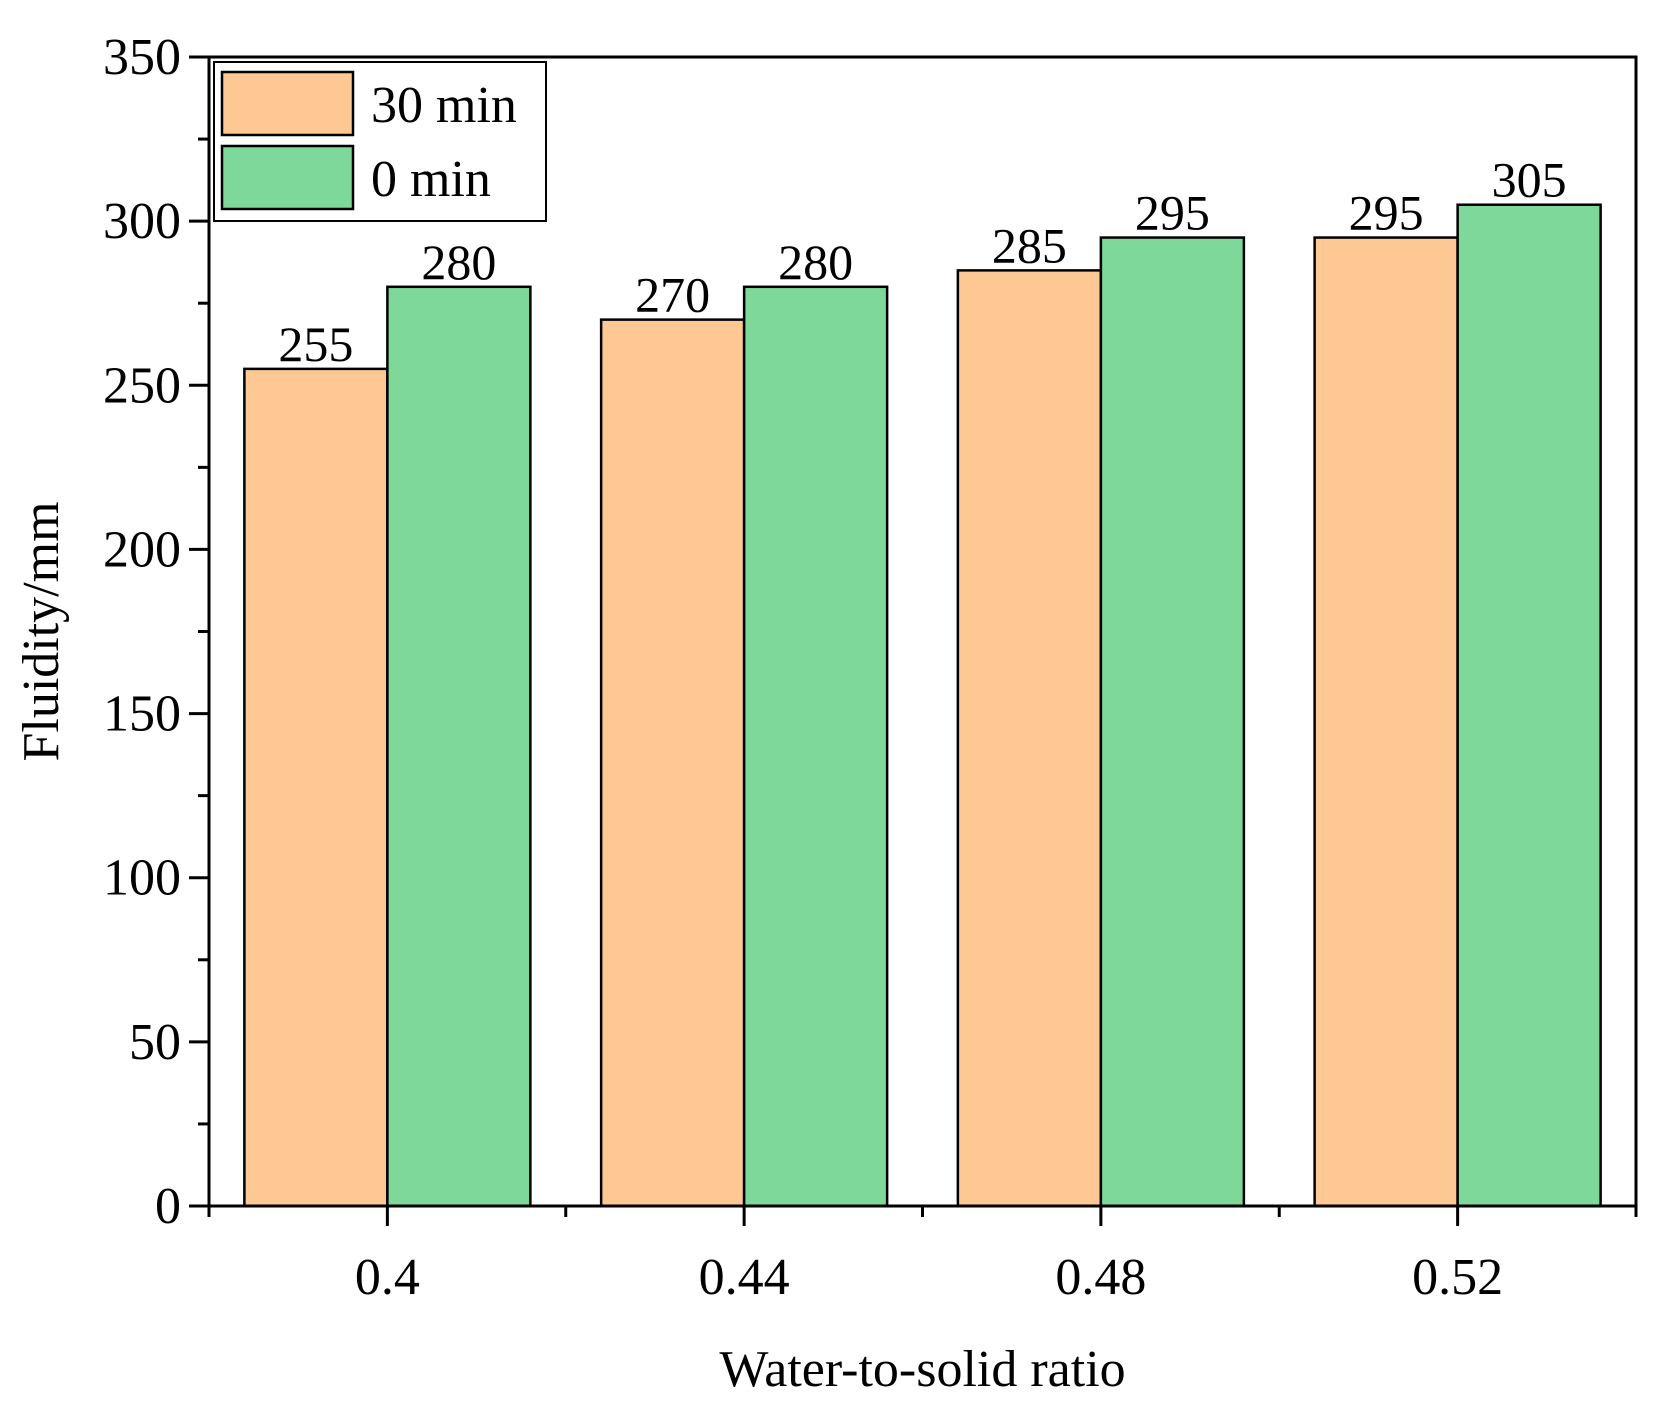 This screenshot has width=1662, height=1404. I want to click on y-tick-label: 100, so click(142, 878).